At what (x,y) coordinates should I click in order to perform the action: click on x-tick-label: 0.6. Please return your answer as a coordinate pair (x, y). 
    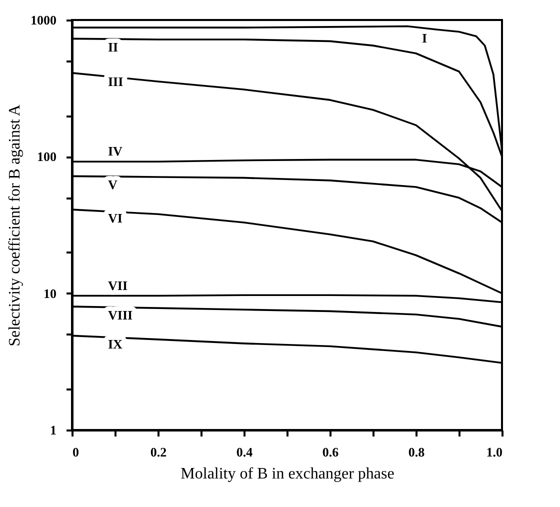
    Looking at the image, I should click on (331, 452).